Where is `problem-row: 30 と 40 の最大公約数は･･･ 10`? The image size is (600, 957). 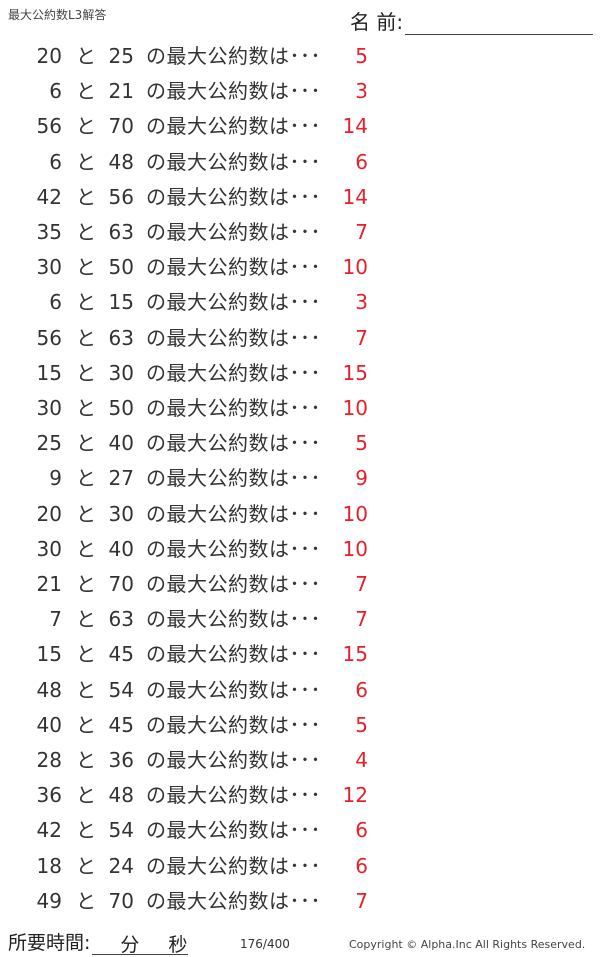 problem-row: 30 と 40 の最大公約数は･･･ 10 is located at coordinates (200, 549).